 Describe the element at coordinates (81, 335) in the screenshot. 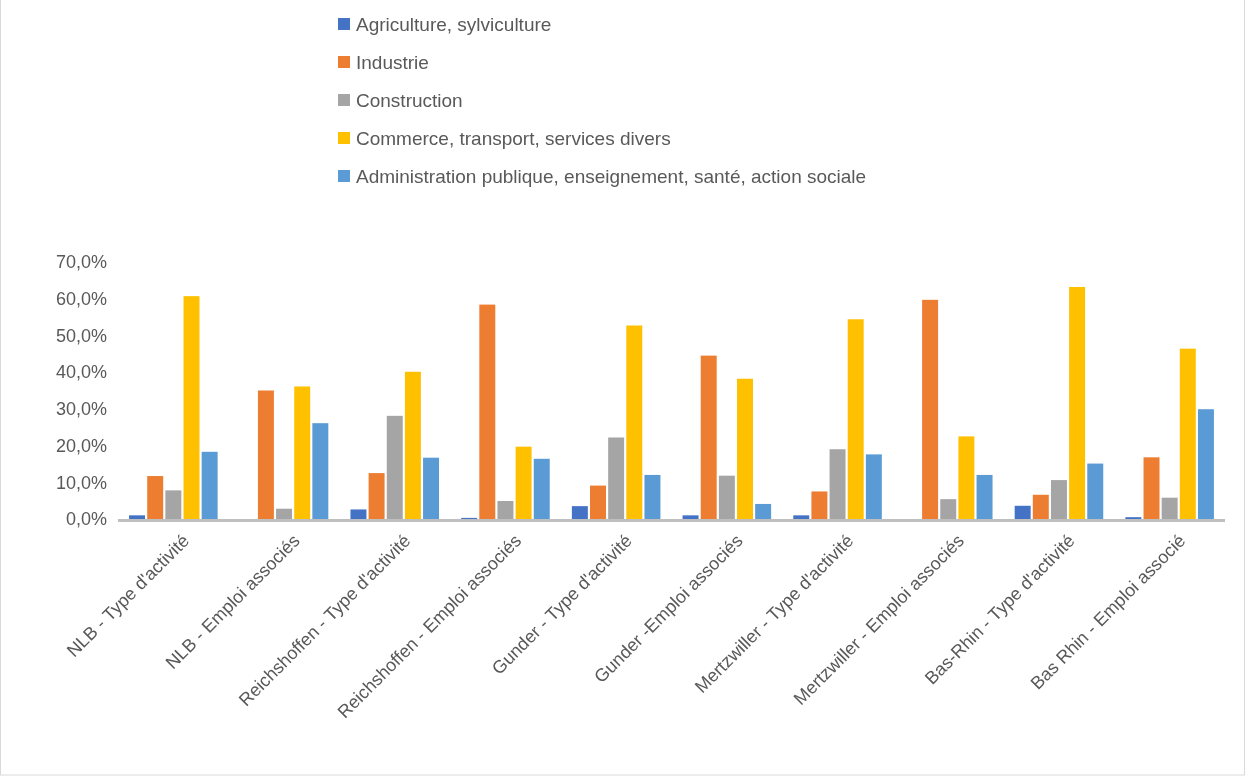

I see `y-tick-label: 50,0%` at that location.